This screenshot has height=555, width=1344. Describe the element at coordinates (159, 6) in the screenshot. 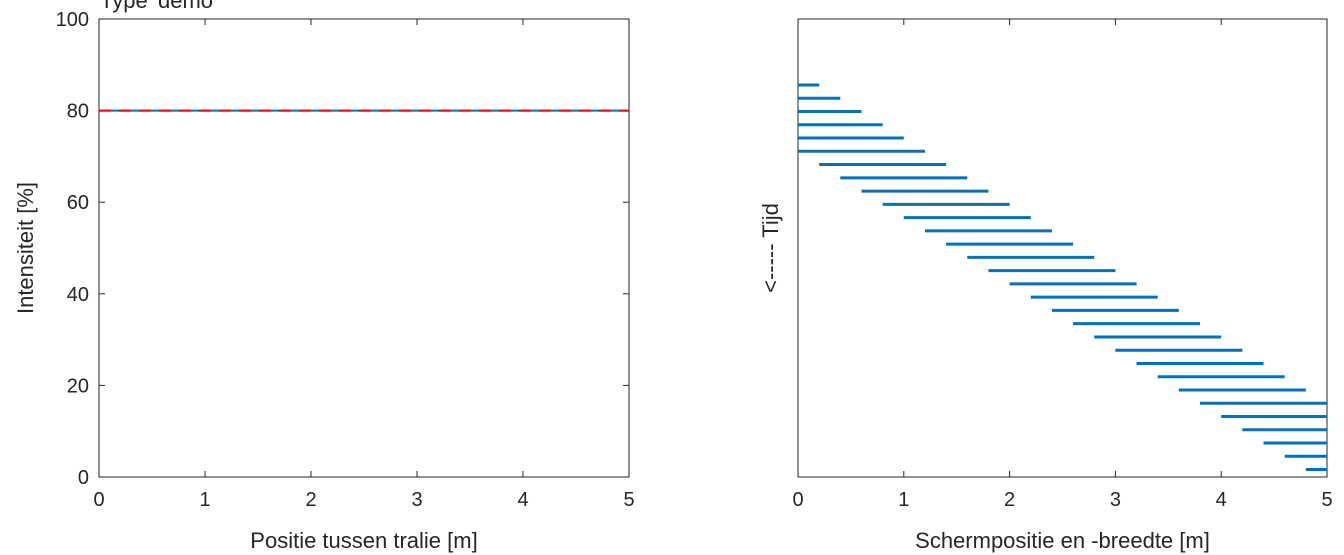

I see `figure-title: Type 'demo'` at that location.